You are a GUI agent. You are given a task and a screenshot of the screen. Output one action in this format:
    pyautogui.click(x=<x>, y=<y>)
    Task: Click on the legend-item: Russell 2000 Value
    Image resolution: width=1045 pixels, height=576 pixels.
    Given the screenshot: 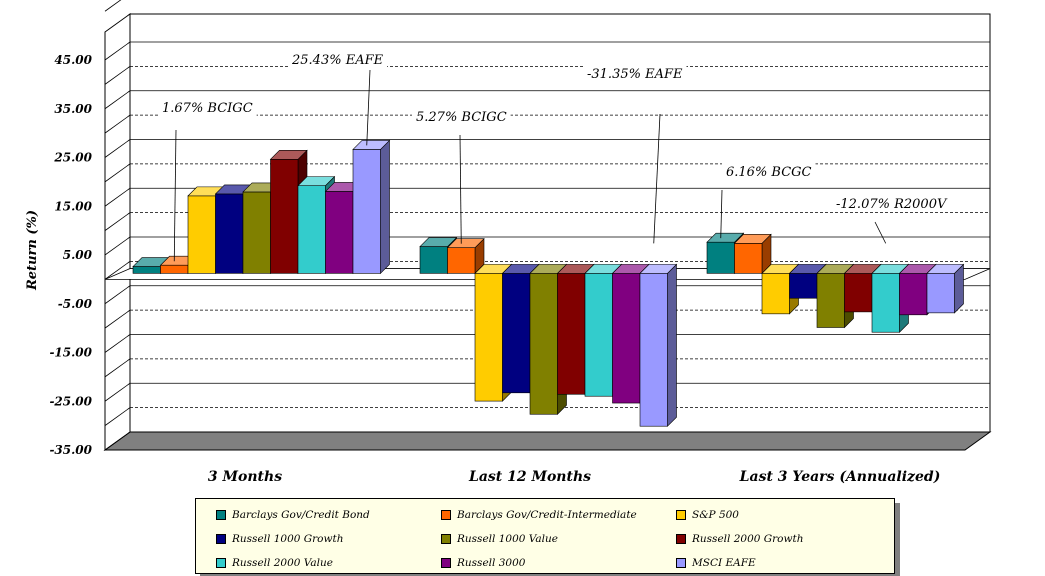 What is the action you would take?
    pyautogui.click(x=328, y=563)
    